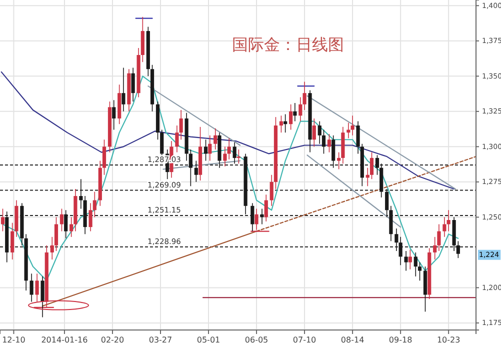 The width and height of the screenshot is (501, 346). What do you see at coordinates (64, 340) in the screenshot?
I see `x-tick-label: 2014-01-16` at bounding box center [64, 340].